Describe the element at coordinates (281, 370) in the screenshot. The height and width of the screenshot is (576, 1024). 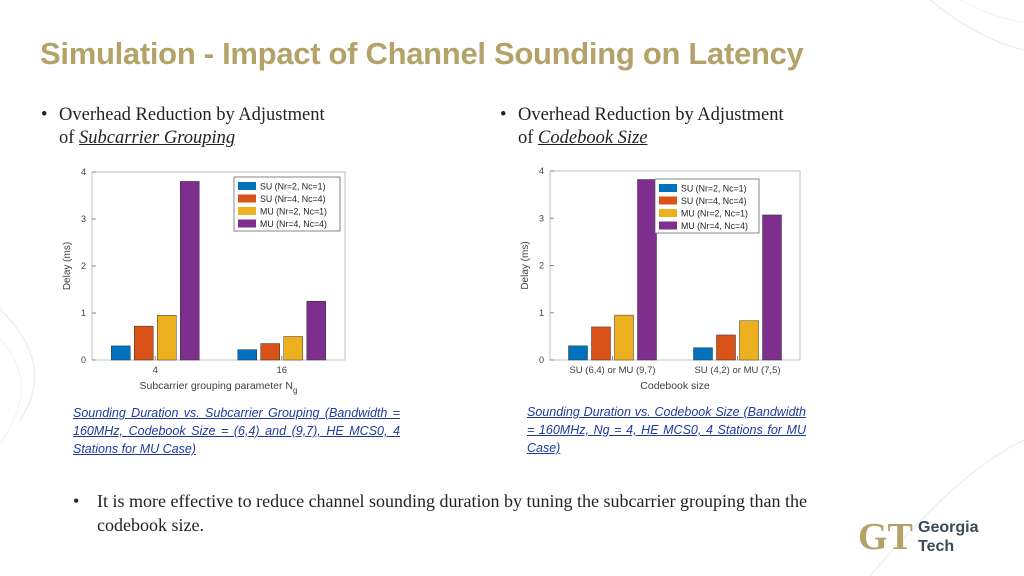
I see `x-tick-label: 16` at that location.